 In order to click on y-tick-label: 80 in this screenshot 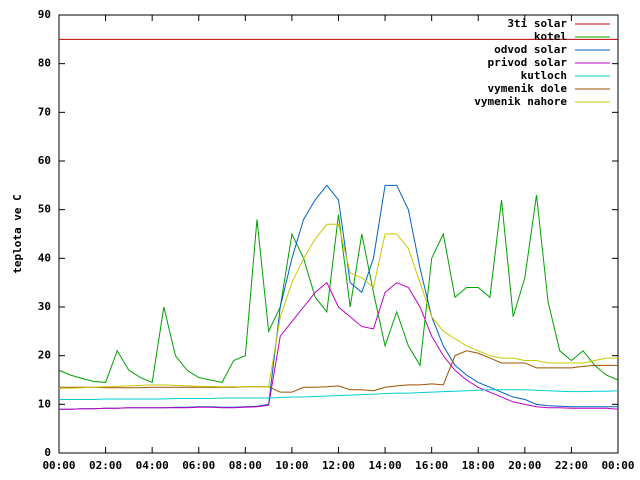, I will do `click(44, 63)`.